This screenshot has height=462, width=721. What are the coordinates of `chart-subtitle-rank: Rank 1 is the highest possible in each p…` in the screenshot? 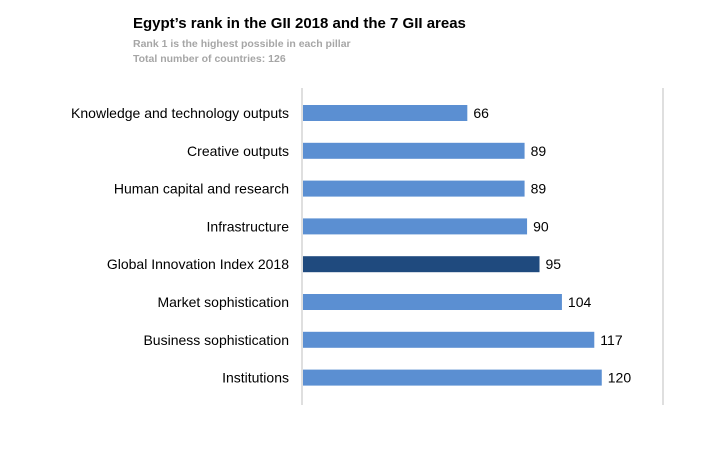 It's located at (242, 44).